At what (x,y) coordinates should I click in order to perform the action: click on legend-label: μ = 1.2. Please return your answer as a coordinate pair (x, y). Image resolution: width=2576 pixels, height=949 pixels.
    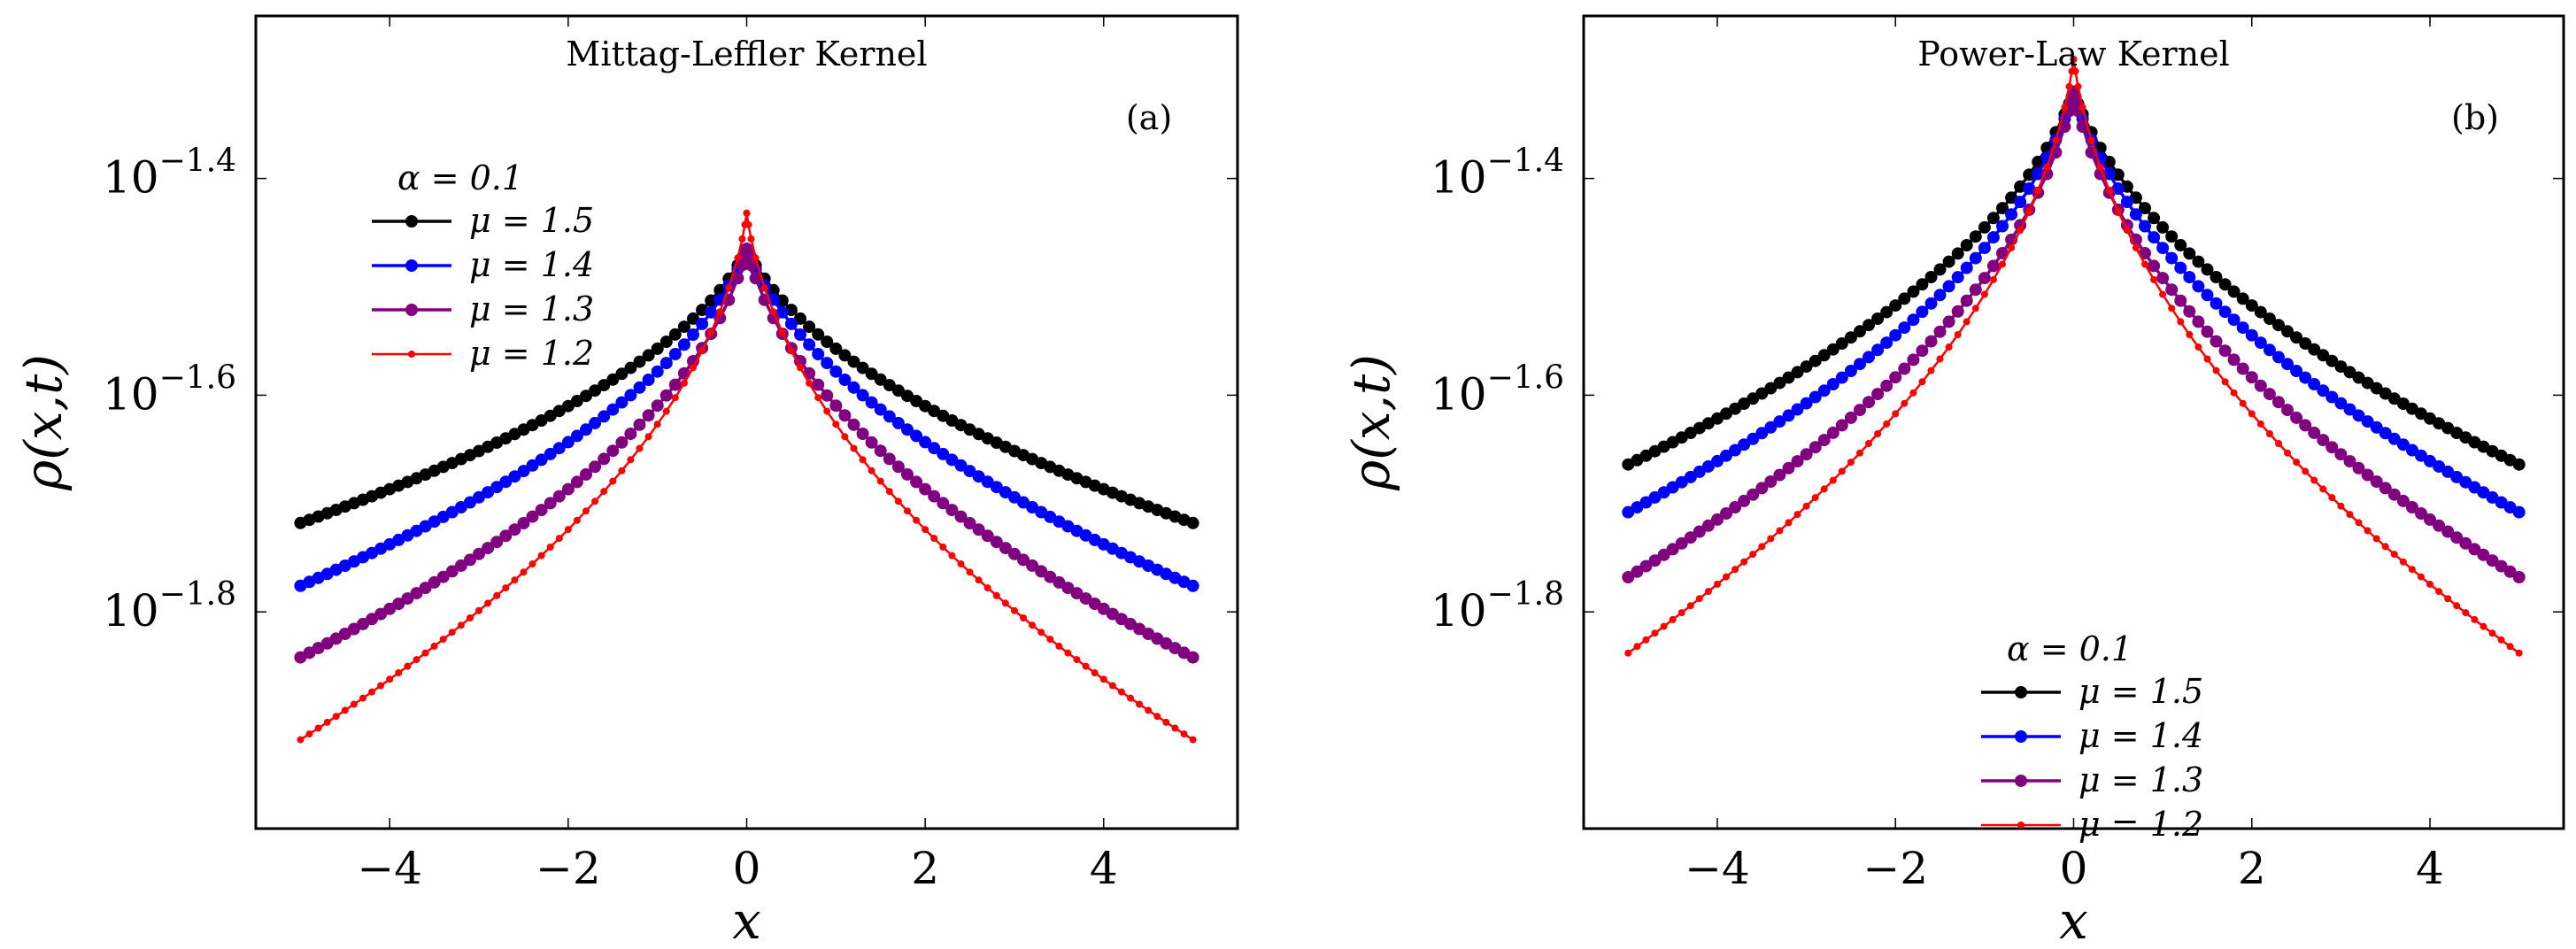
    Looking at the image, I should click on (531, 353).